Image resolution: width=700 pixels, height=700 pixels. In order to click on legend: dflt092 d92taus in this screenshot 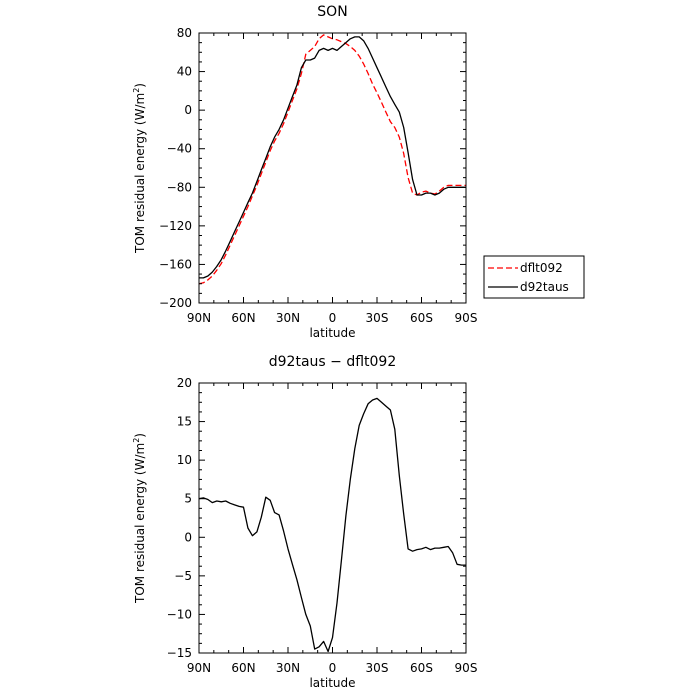, I will do `click(534, 277)`.